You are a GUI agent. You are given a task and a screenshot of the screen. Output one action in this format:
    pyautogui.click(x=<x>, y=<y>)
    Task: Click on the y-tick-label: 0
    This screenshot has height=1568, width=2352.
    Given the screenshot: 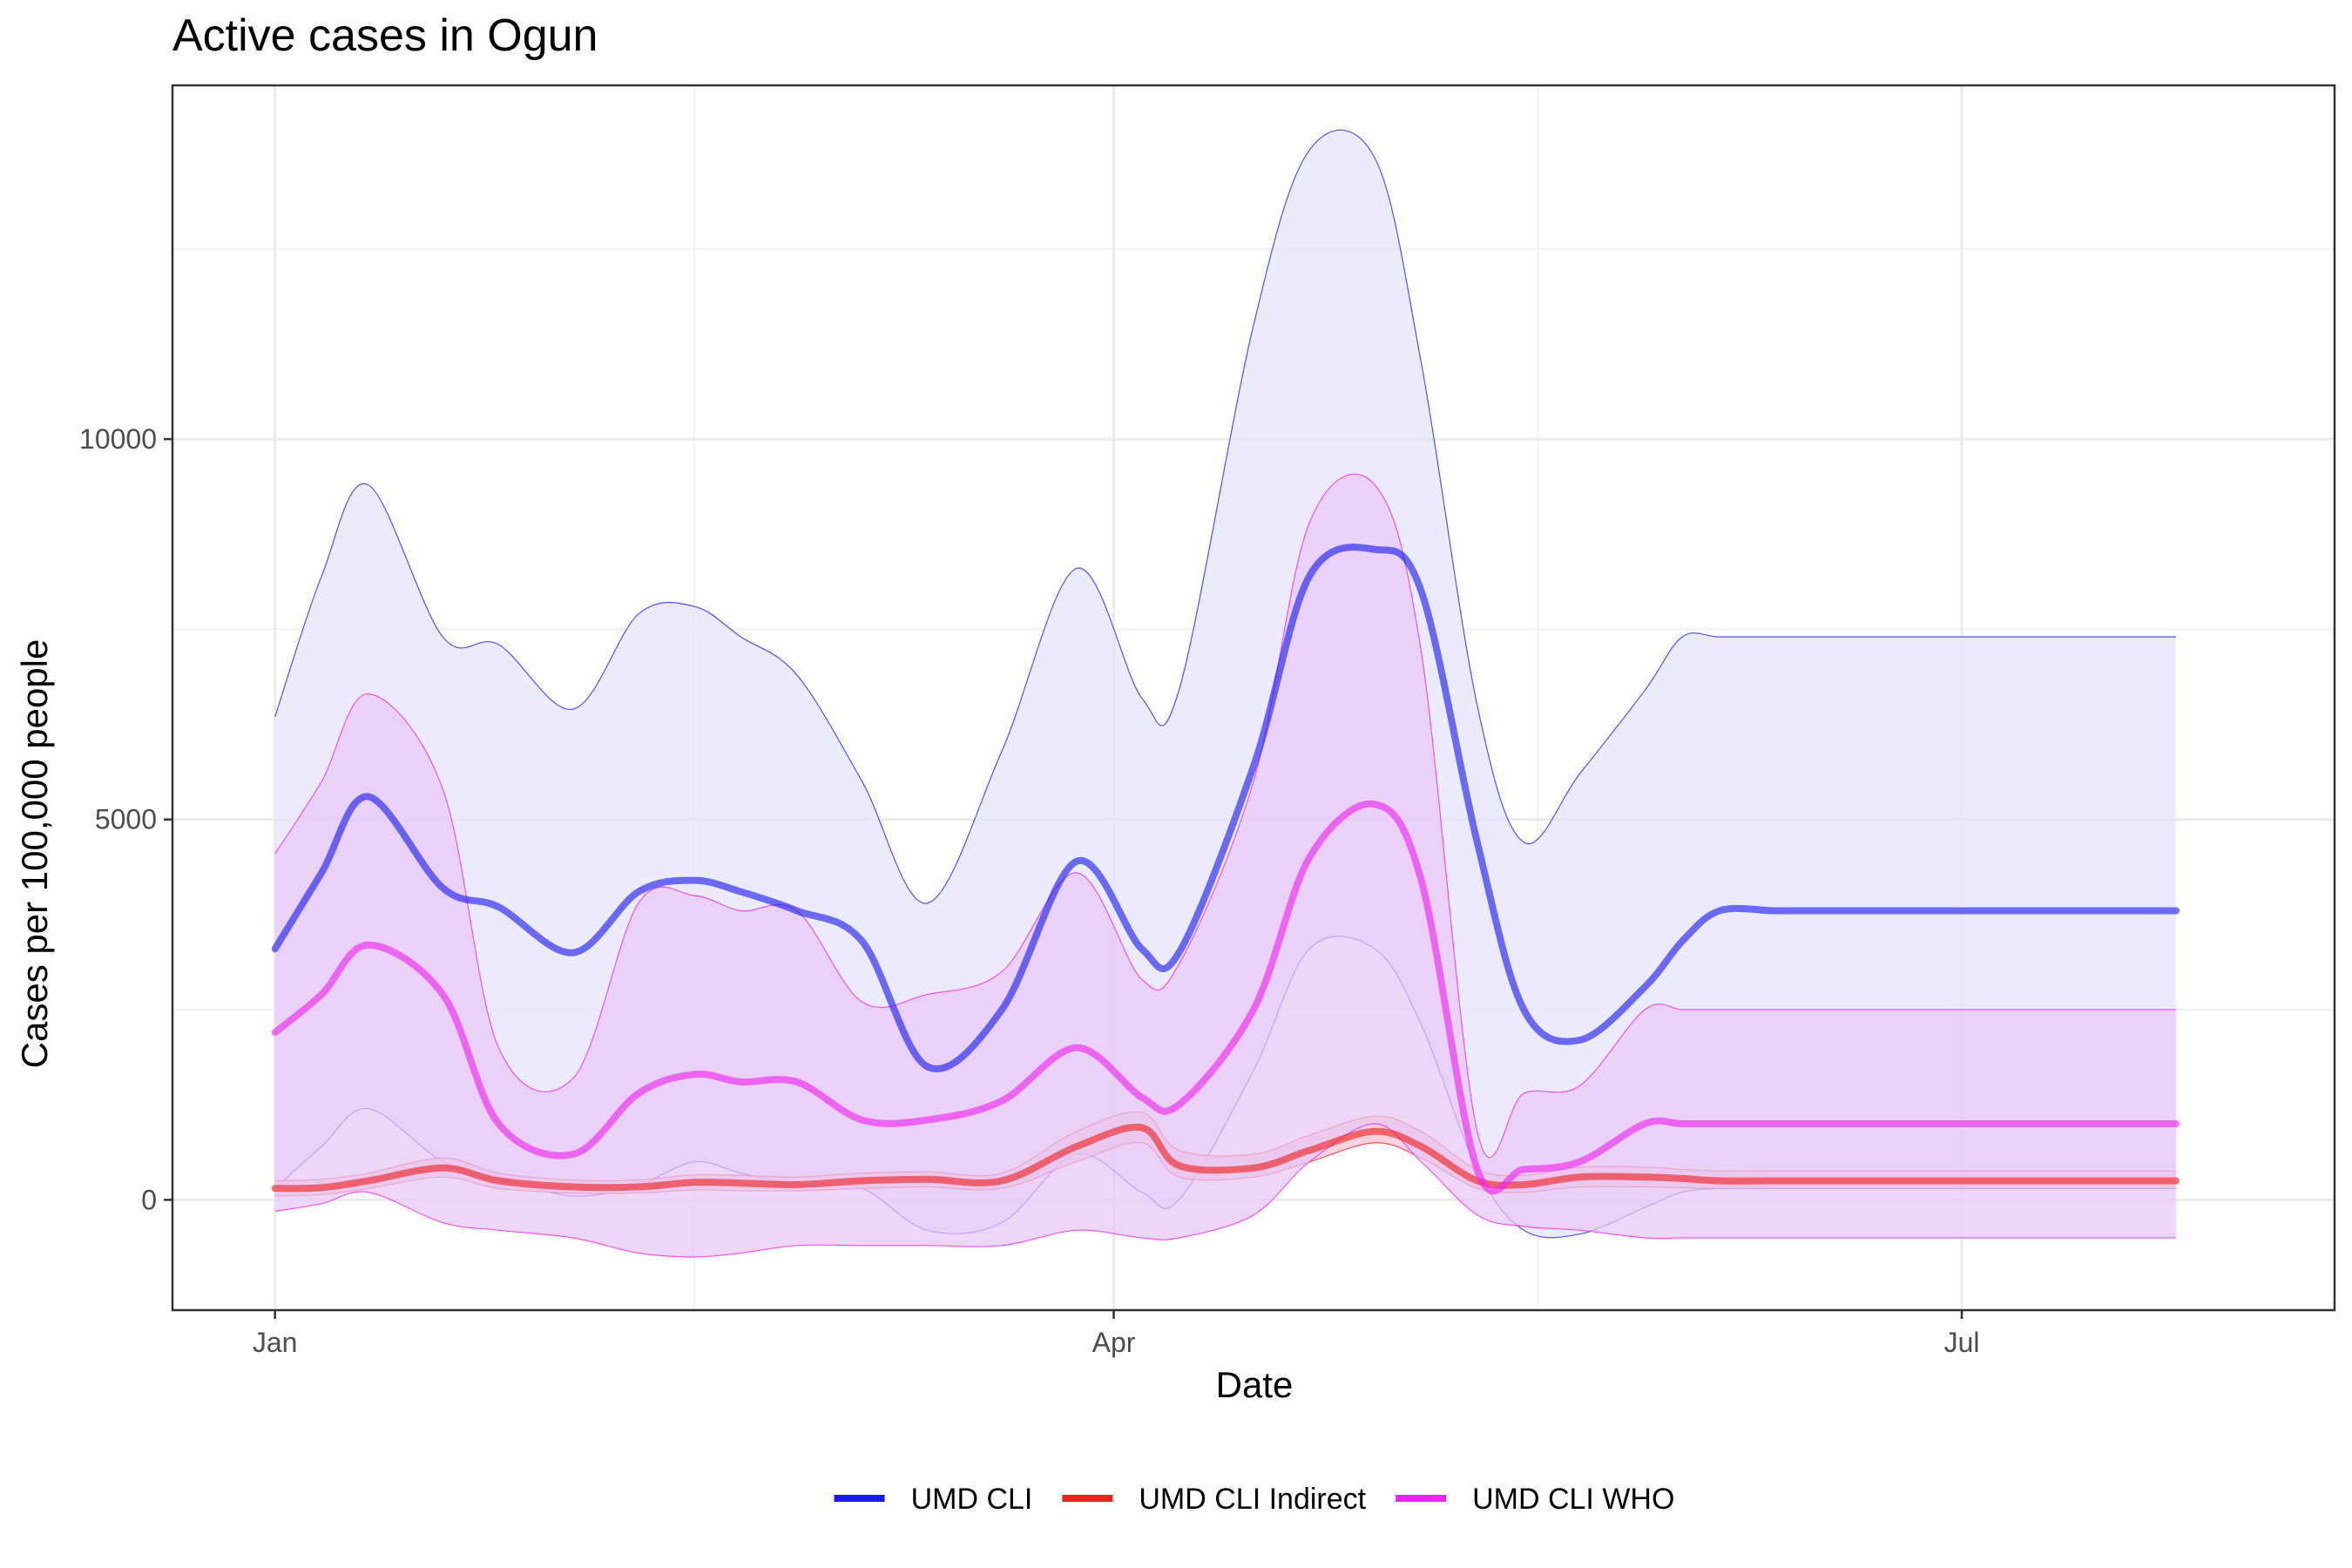 What is the action you would take?
    pyautogui.click(x=149, y=1199)
    